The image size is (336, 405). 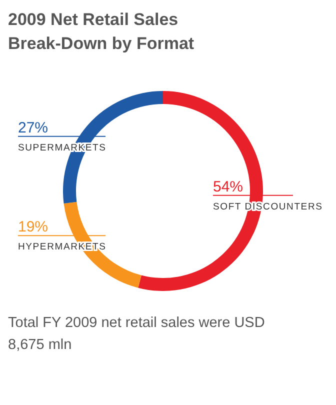 I want to click on text: Total FY 2009 net retail sales were USD 8,675 mln, so click(x=137, y=334).